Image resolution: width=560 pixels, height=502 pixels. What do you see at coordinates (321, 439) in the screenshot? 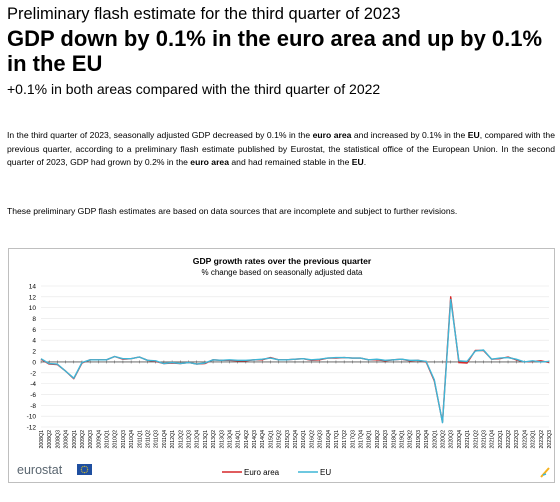
I see `x-tick-label: 2016Q3` at bounding box center [321, 439].